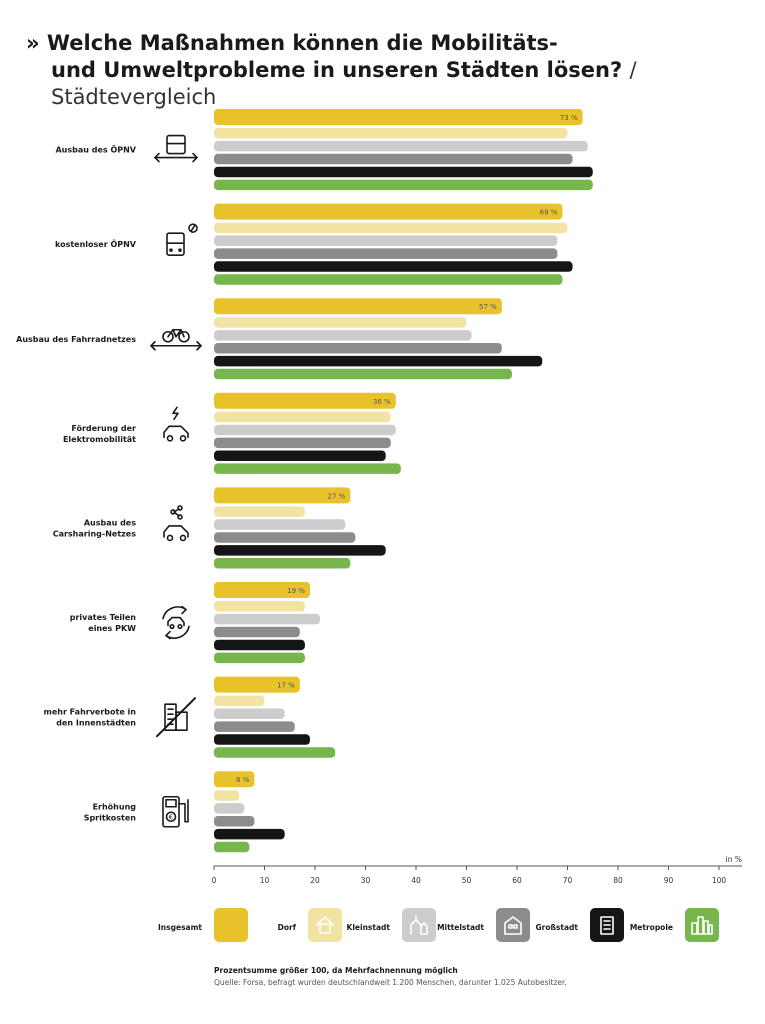 The image size is (765, 1024). Describe the element at coordinates (214, 880) in the screenshot. I see `x-tick-label: 0` at that location.